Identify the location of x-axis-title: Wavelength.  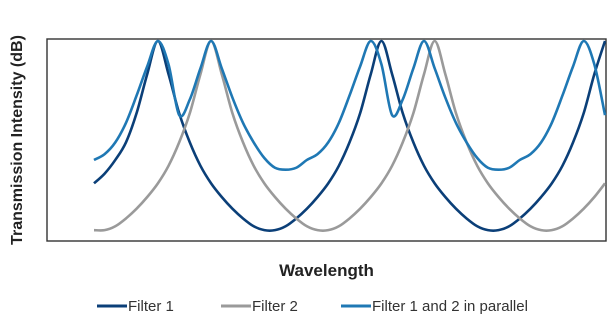
(326, 270).